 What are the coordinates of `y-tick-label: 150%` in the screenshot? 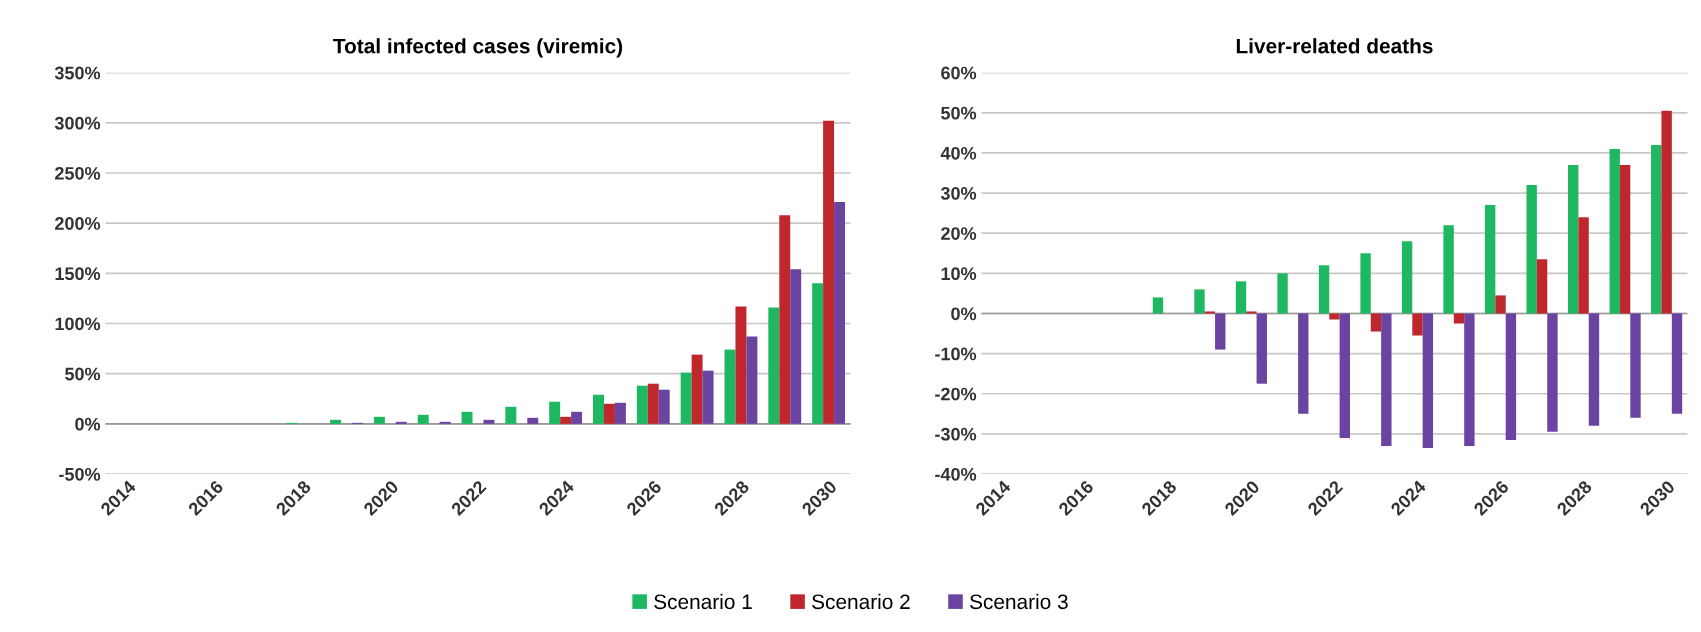 It's located at (78, 274).